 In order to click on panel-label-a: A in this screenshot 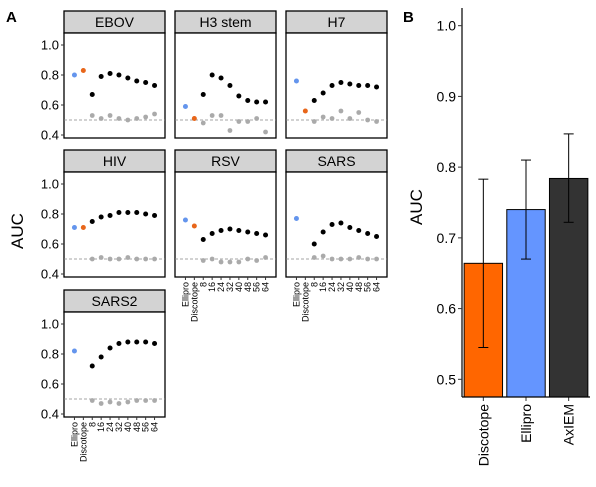, I will do `click(11, 17)`.